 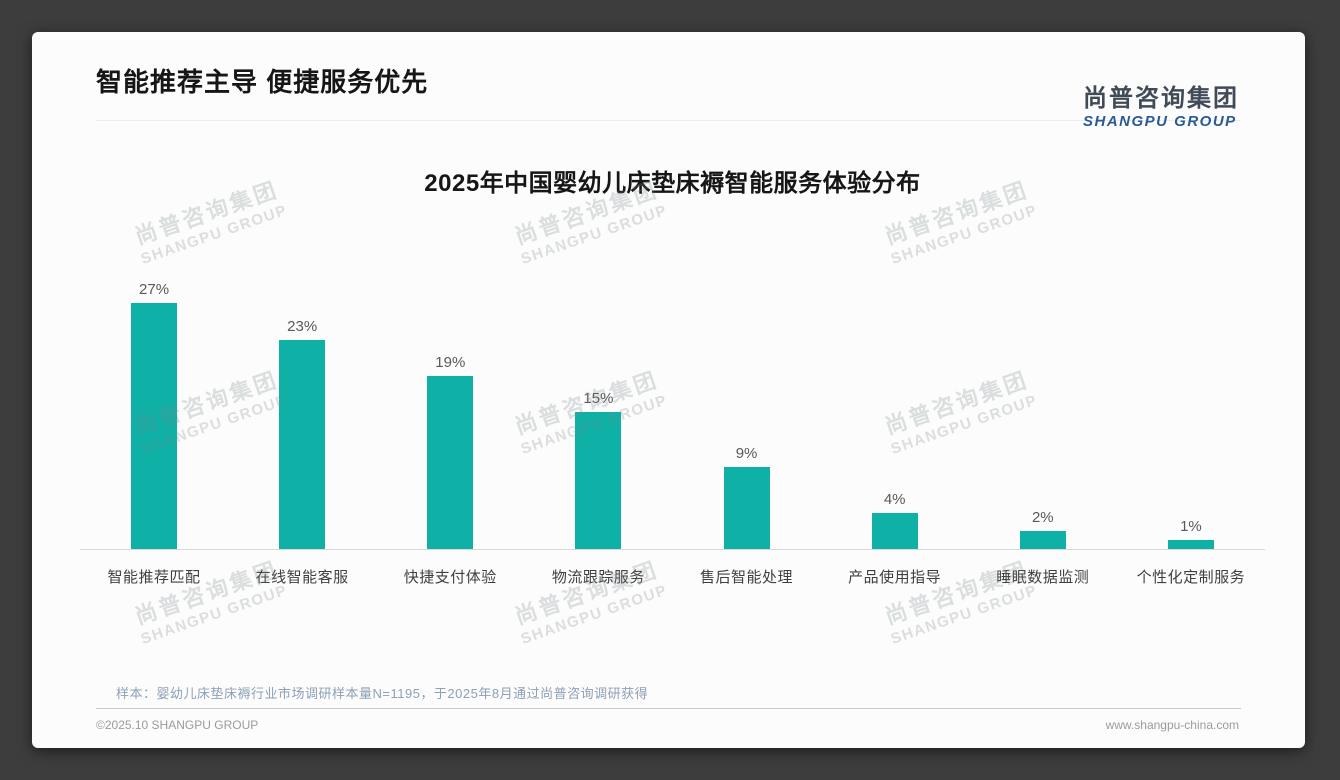 I want to click on footer-copyright: ©2025.10 SHANGPU GROUP, so click(x=177, y=725).